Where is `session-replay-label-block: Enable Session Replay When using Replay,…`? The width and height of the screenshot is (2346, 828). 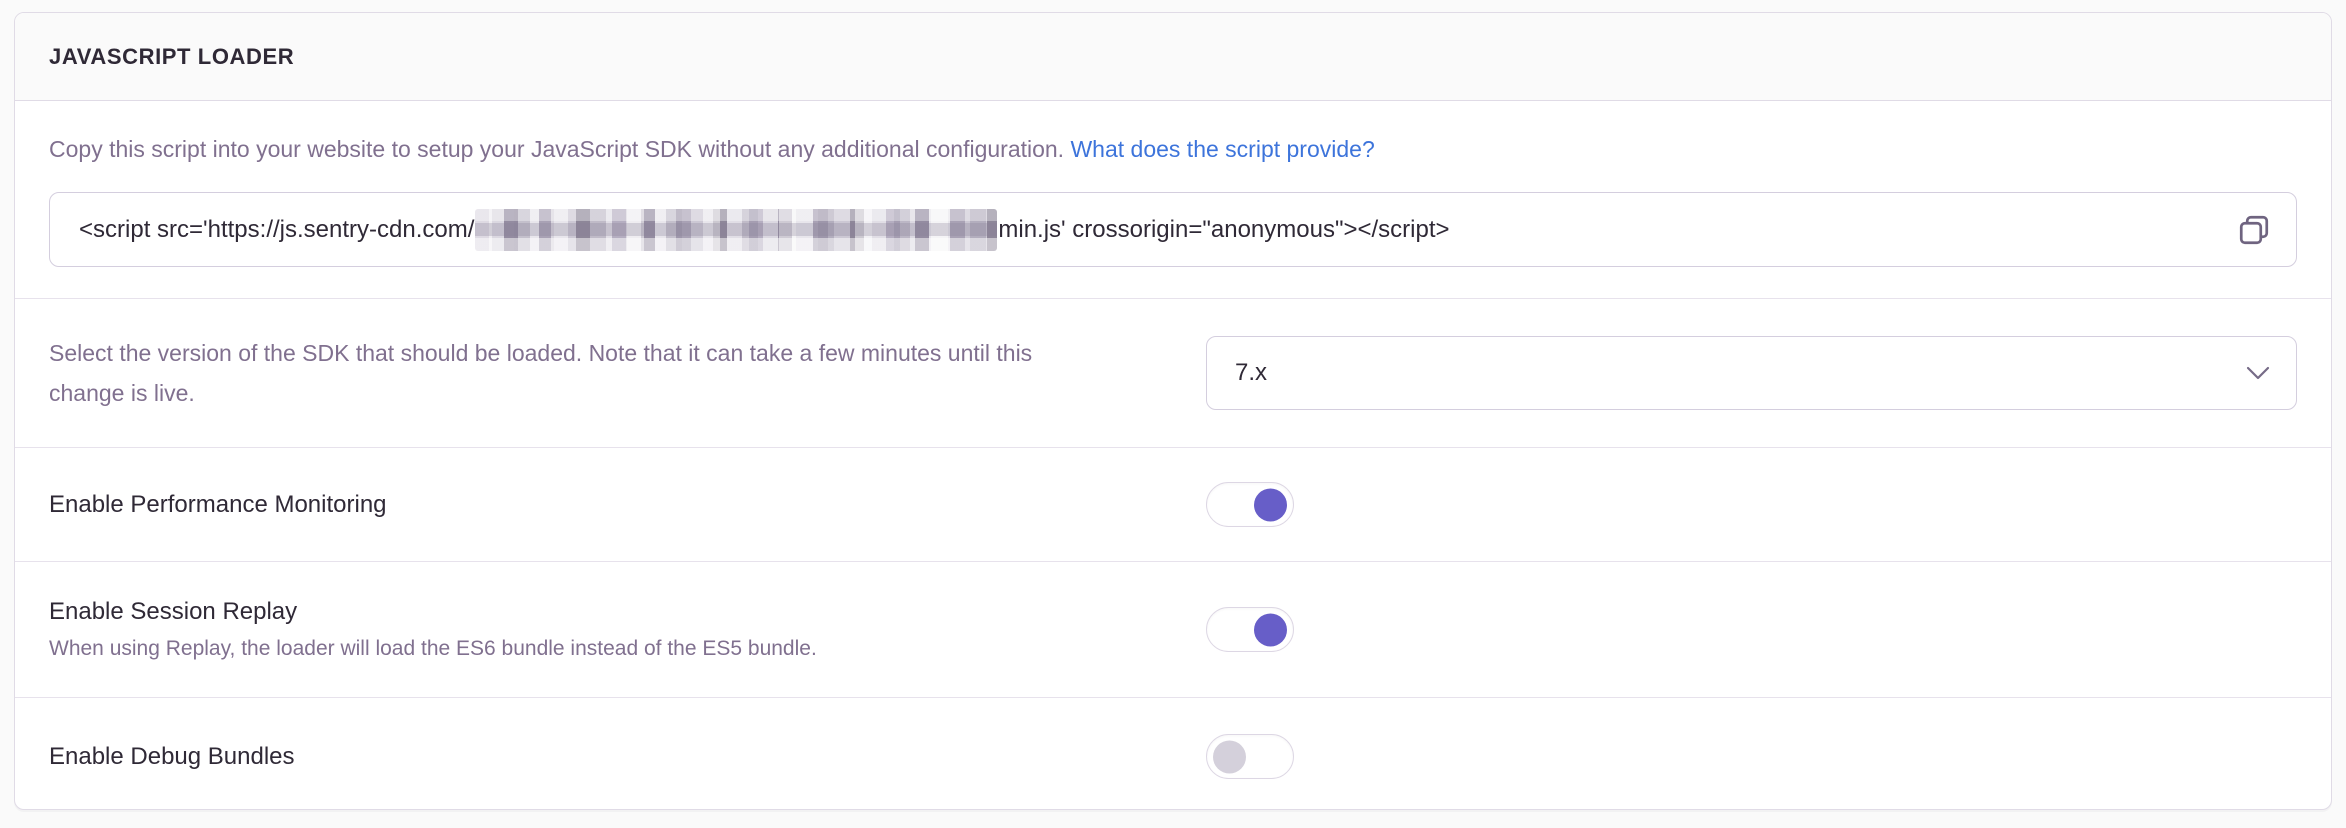 session-replay-label-block: Enable Session Replay When using Replay,… is located at coordinates (627, 629).